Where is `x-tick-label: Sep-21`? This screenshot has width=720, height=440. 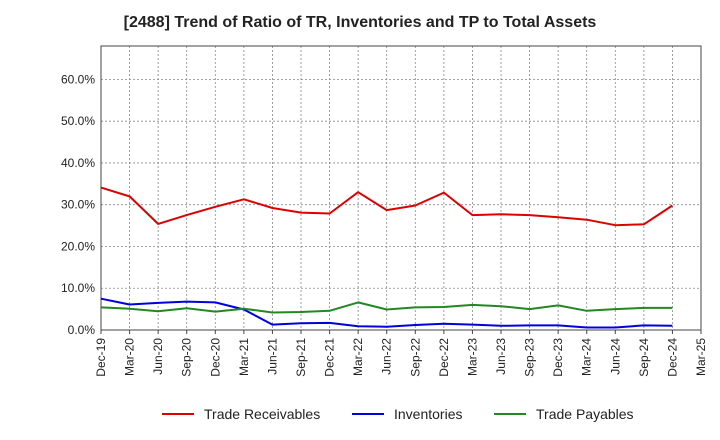
x-tick-label: Sep-21 is located at coordinates (301, 357).